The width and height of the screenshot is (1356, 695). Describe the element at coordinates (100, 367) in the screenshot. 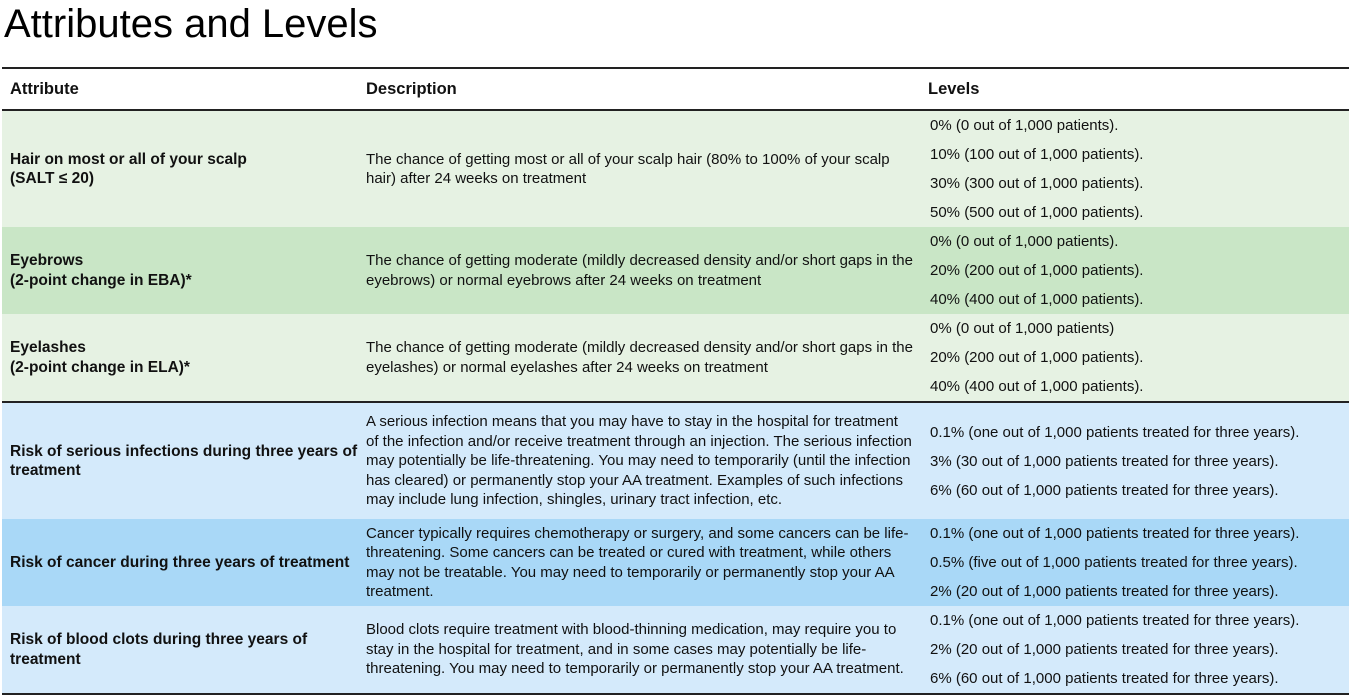

I see `attribute-measure: (2-point change in ELA)*` at that location.